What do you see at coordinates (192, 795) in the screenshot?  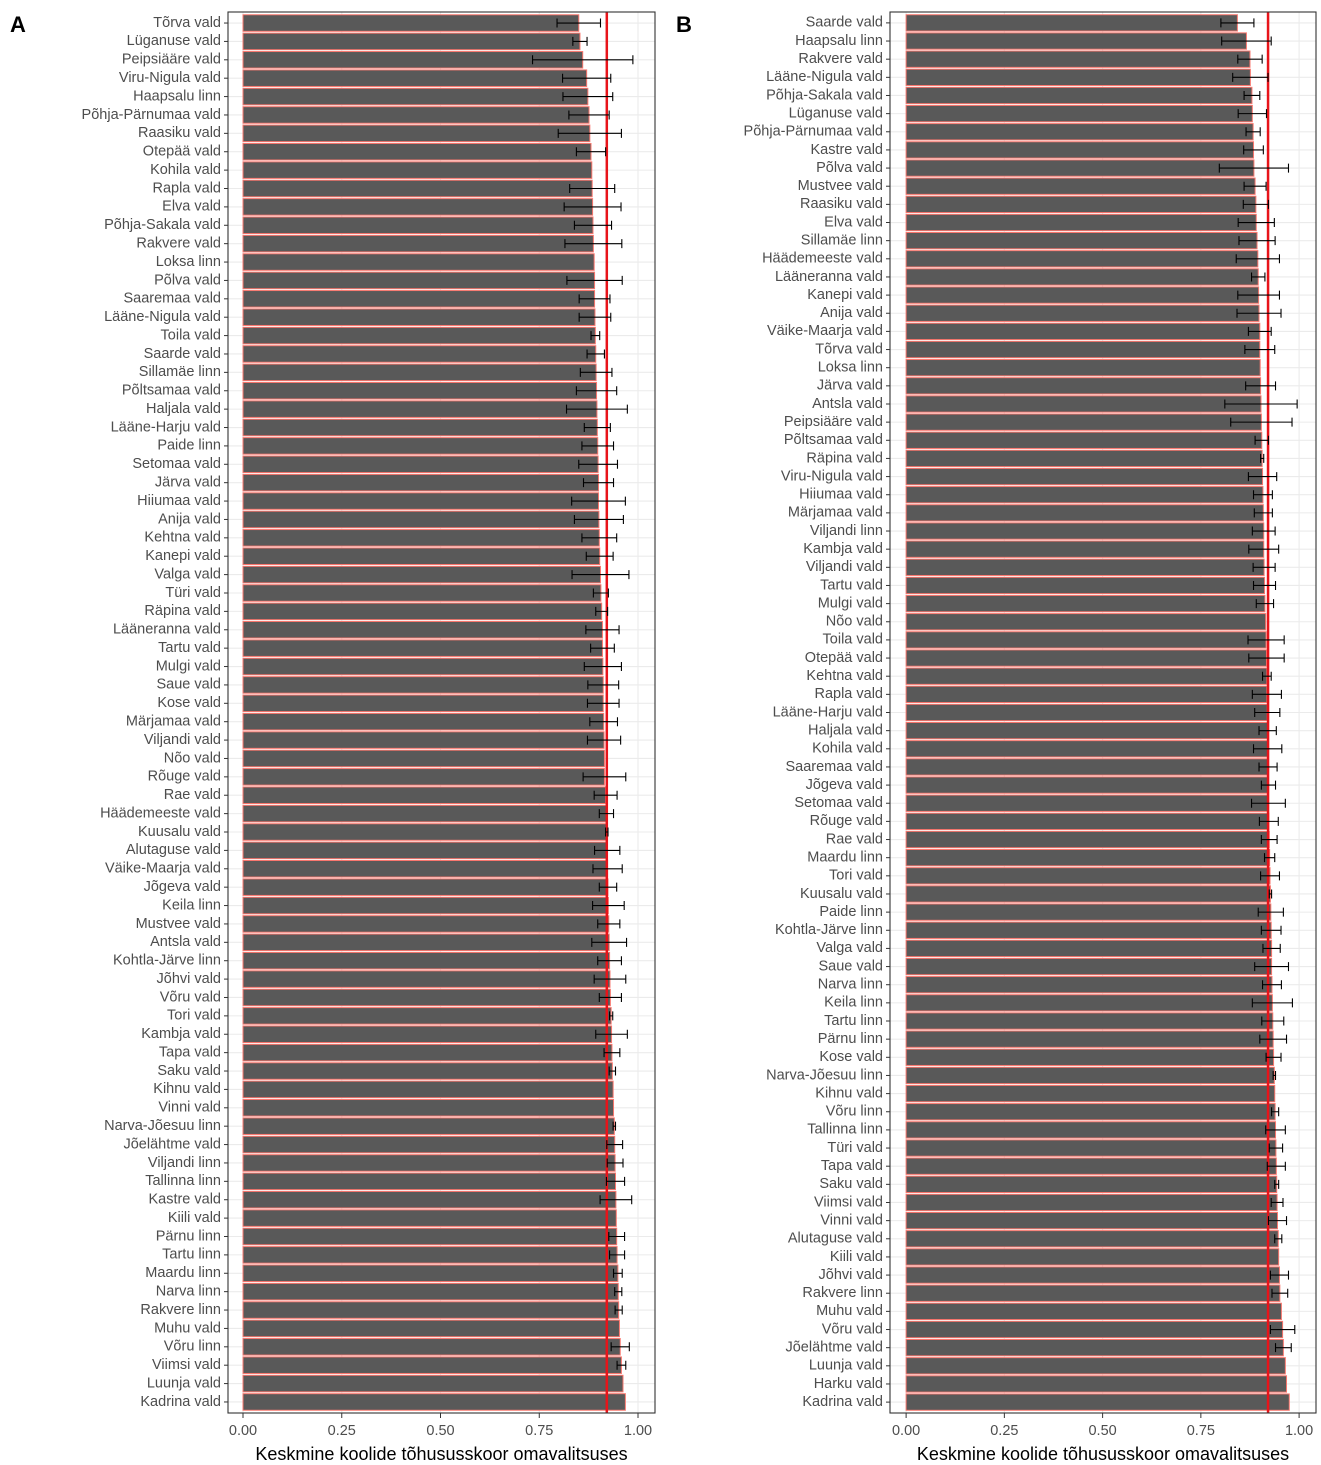 I see `y-tick-label: Rae vald` at bounding box center [192, 795].